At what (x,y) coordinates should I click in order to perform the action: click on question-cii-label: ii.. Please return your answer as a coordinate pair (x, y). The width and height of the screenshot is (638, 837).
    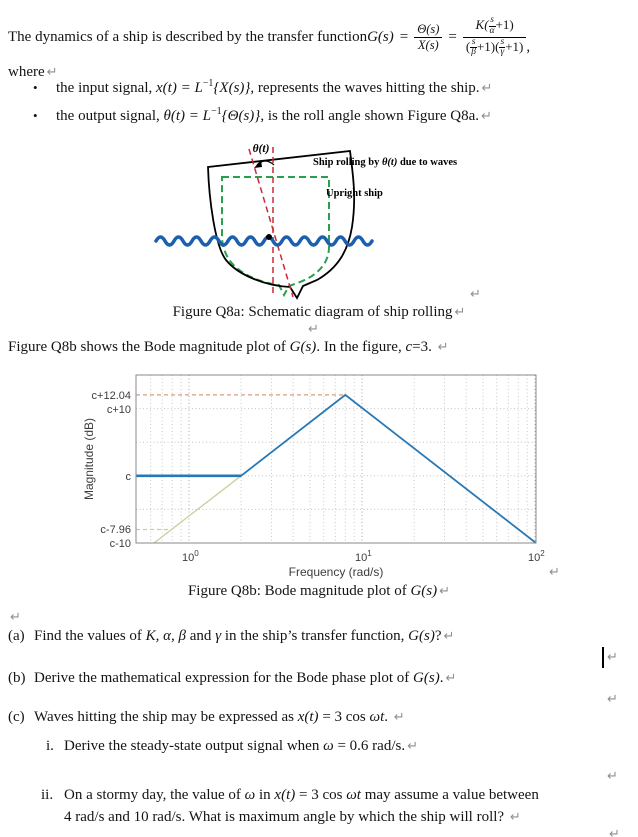
    Looking at the image, I should click on (47, 795).